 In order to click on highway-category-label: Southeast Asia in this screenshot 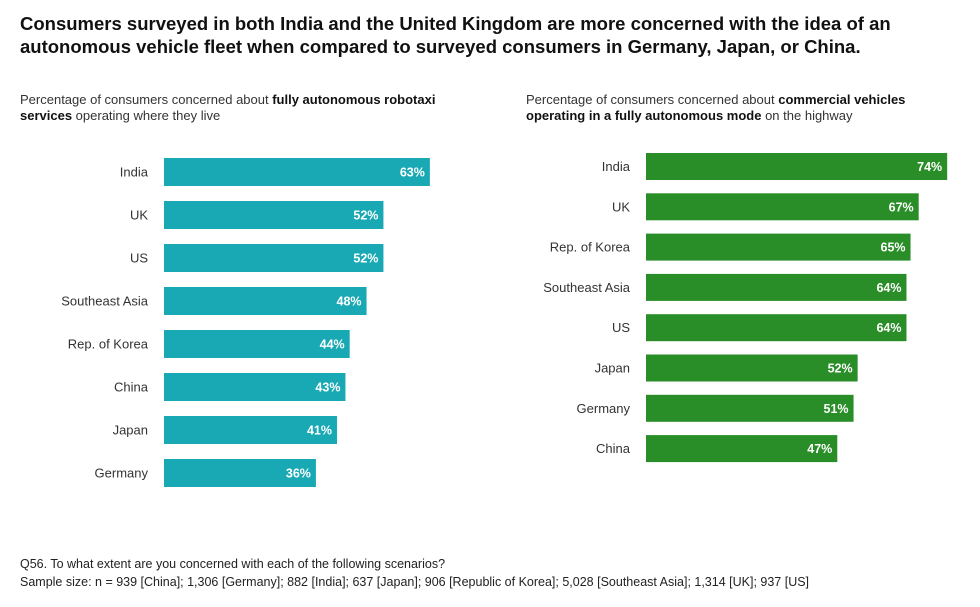, I will do `click(586, 287)`.